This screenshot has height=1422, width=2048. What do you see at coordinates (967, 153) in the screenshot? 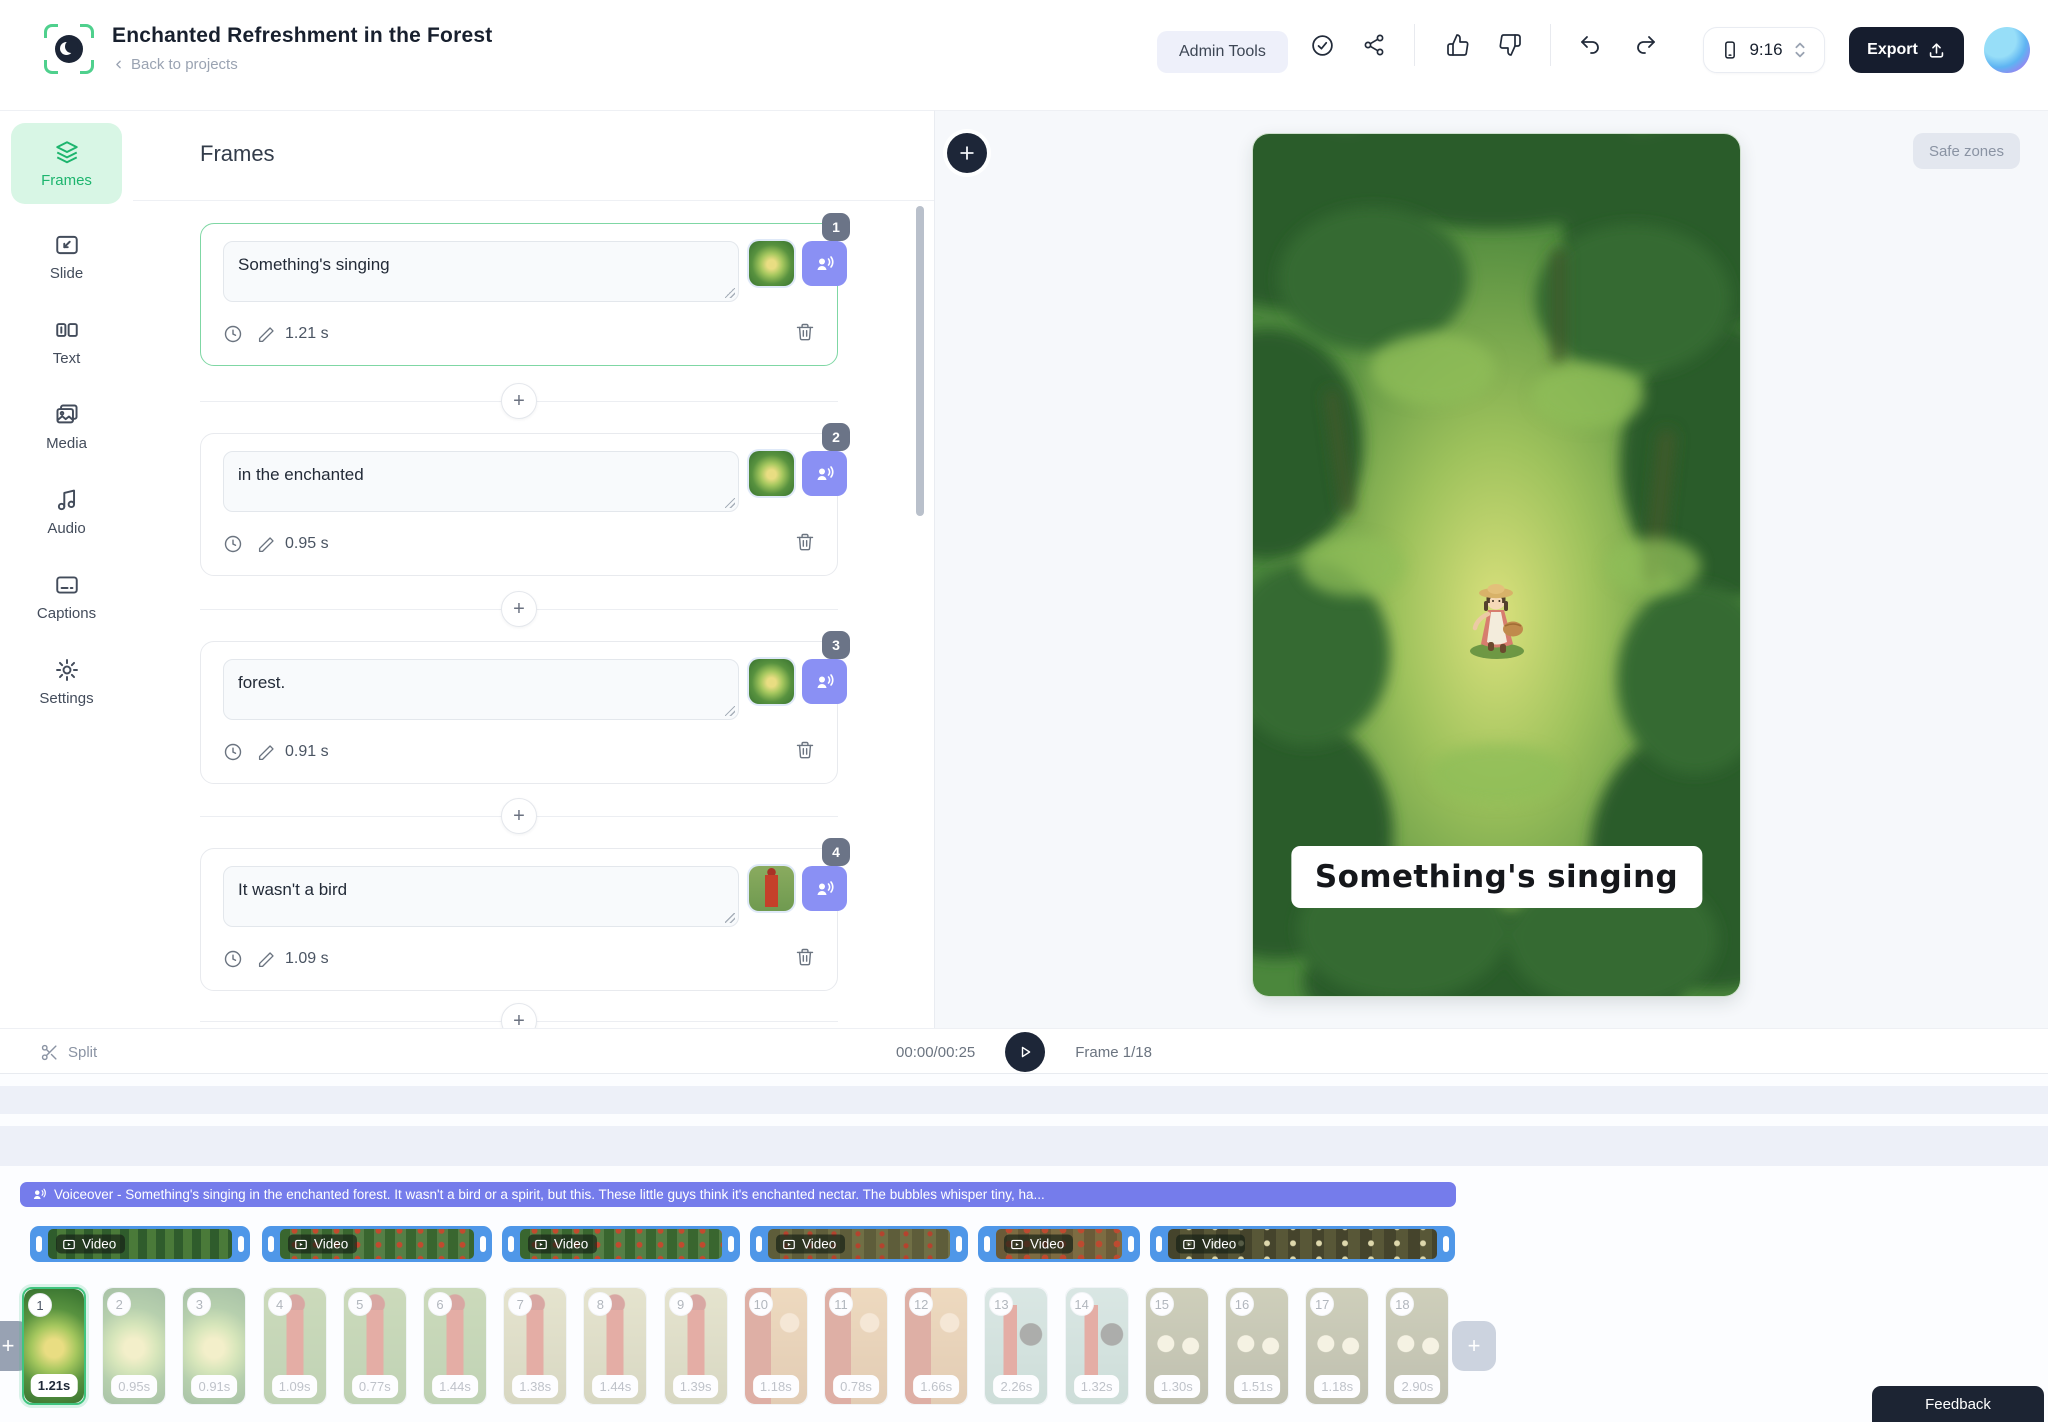
I see `add-frame-button` at bounding box center [967, 153].